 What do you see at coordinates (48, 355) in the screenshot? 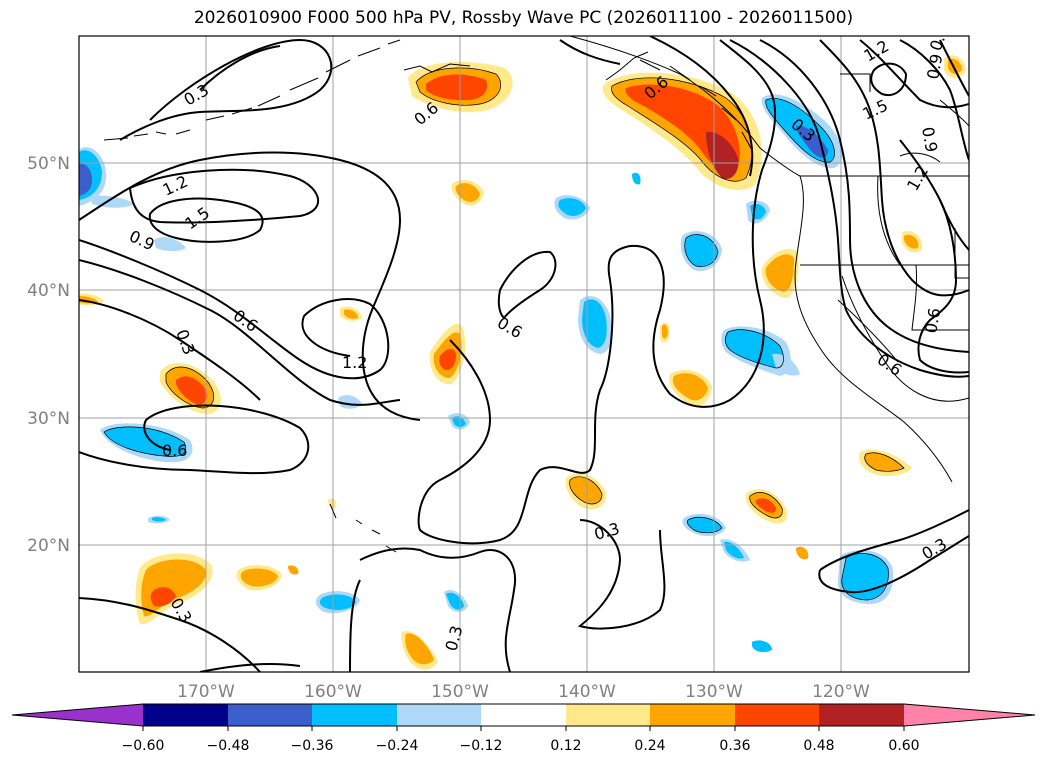
I see `latitude-labels: 50°N 40°N 30°N 20°N` at bounding box center [48, 355].